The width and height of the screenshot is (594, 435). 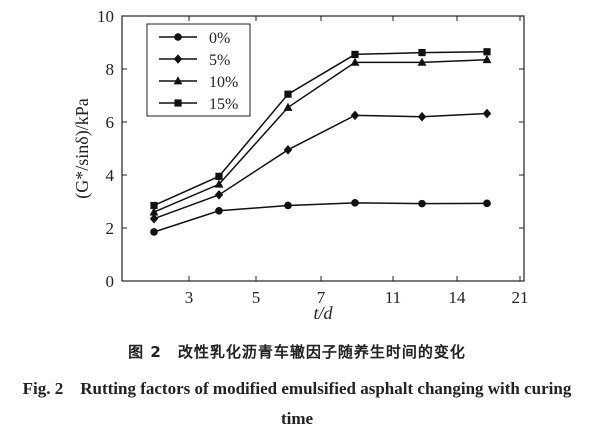 I want to click on x-tick-label: 14, so click(x=458, y=297).